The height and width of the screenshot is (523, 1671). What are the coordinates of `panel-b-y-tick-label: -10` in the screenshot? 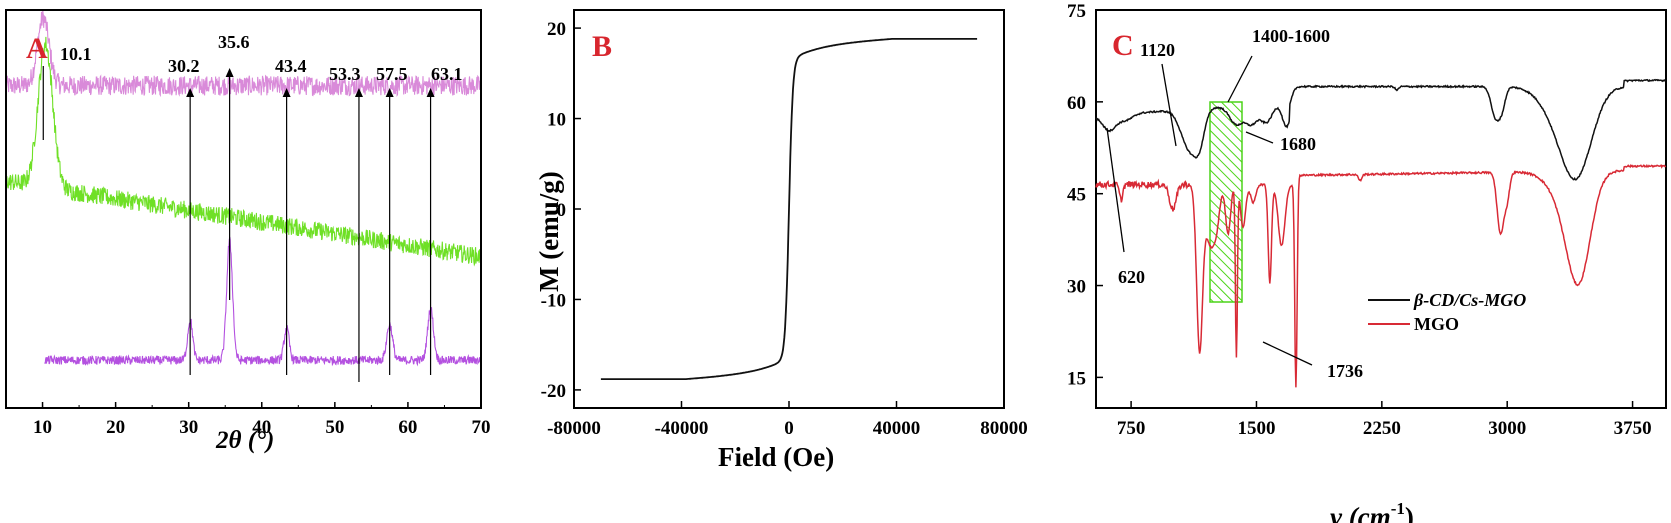 It's located at (553, 300).